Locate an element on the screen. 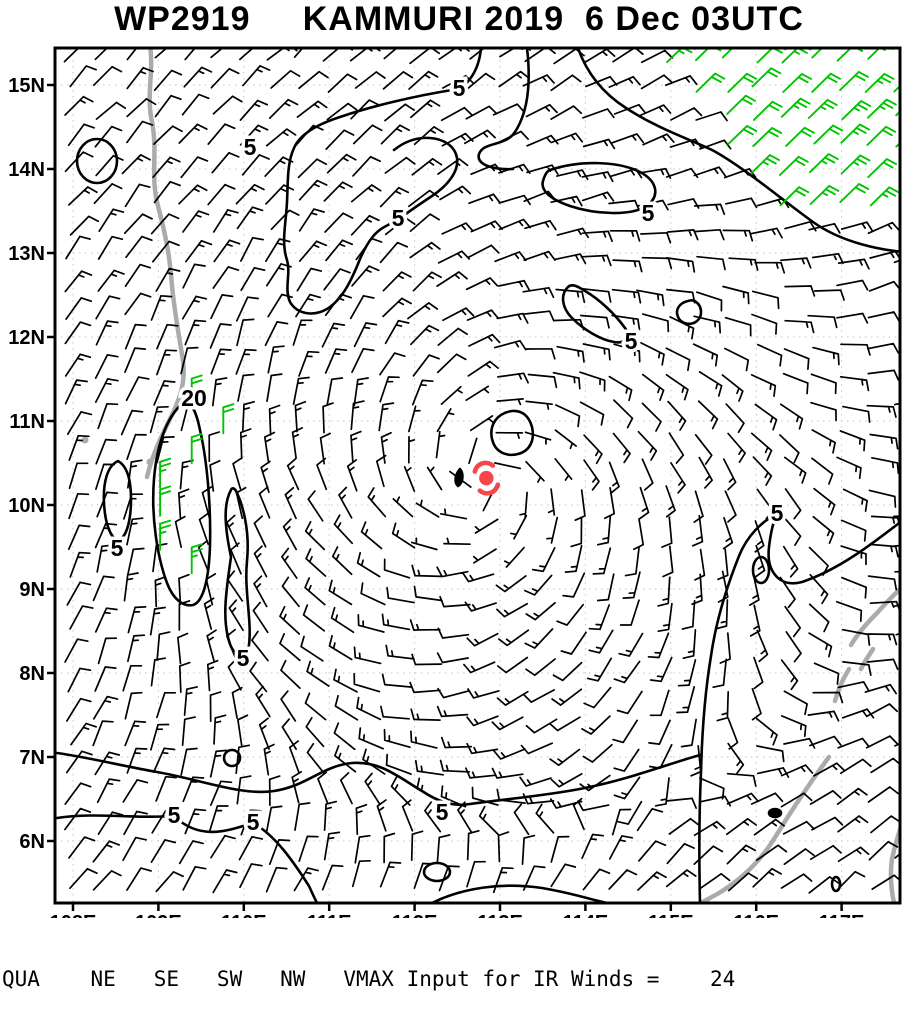 The width and height of the screenshot is (918, 1014). tropical-cyclone-icon is located at coordinates (486, 478).